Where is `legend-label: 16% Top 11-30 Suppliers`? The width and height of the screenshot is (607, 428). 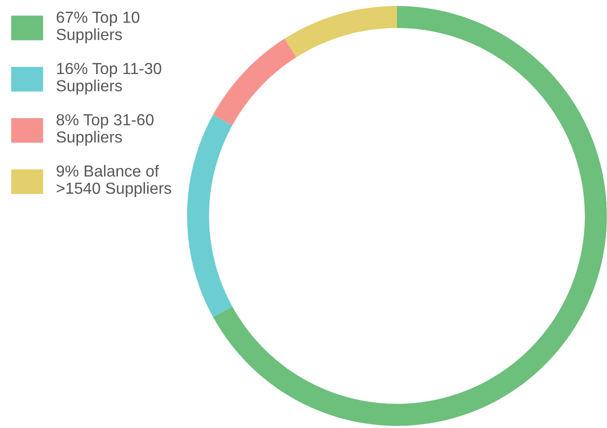
legend-label: 16% Top 11-30 Suppliers is located at coordinates (109, 78).